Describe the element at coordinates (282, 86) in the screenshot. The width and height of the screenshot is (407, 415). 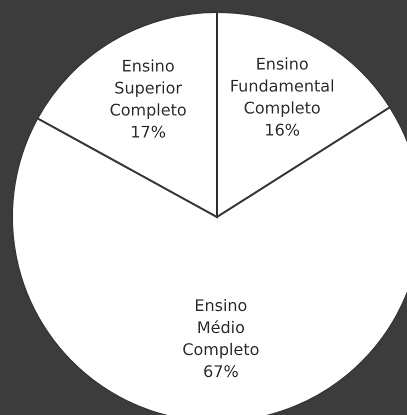
I see `slice-label: Ensino Fundamental Completo` at that location.